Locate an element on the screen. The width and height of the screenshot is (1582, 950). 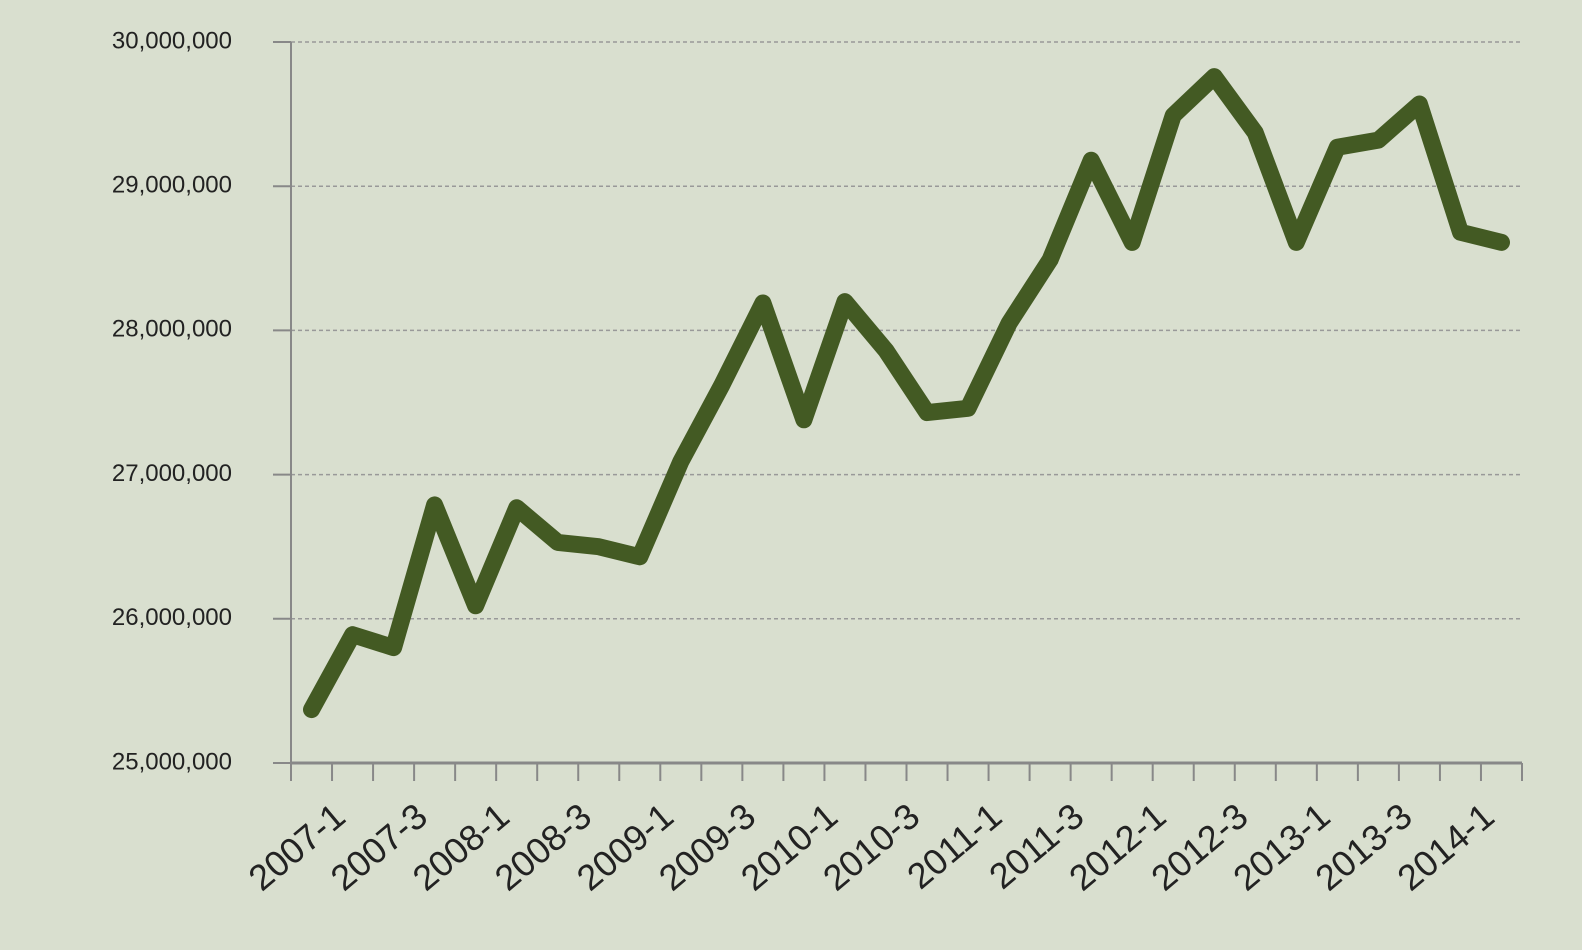
y-tick-label: 27,000,000 is located at coordinates (172, 473).